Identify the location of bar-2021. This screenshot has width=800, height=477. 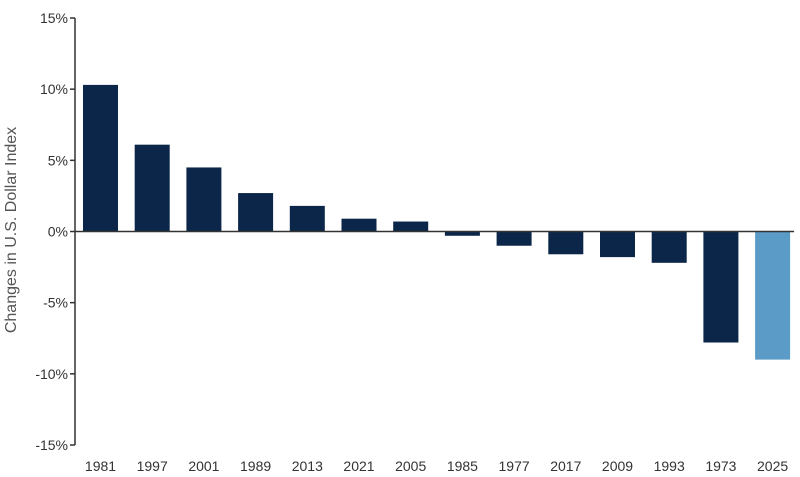
(359, 225).